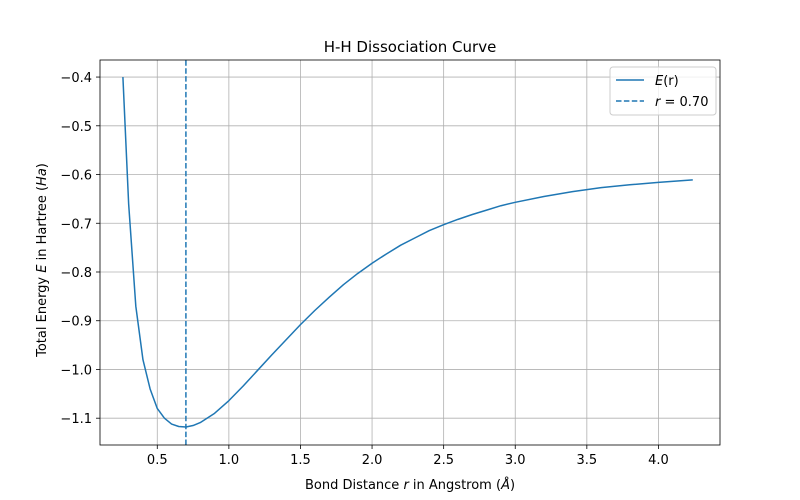 This screenshot has width=800, height=500. I want to click on y-axis-label: Total Energy E in Hartree (Ha), so click(42, 260).